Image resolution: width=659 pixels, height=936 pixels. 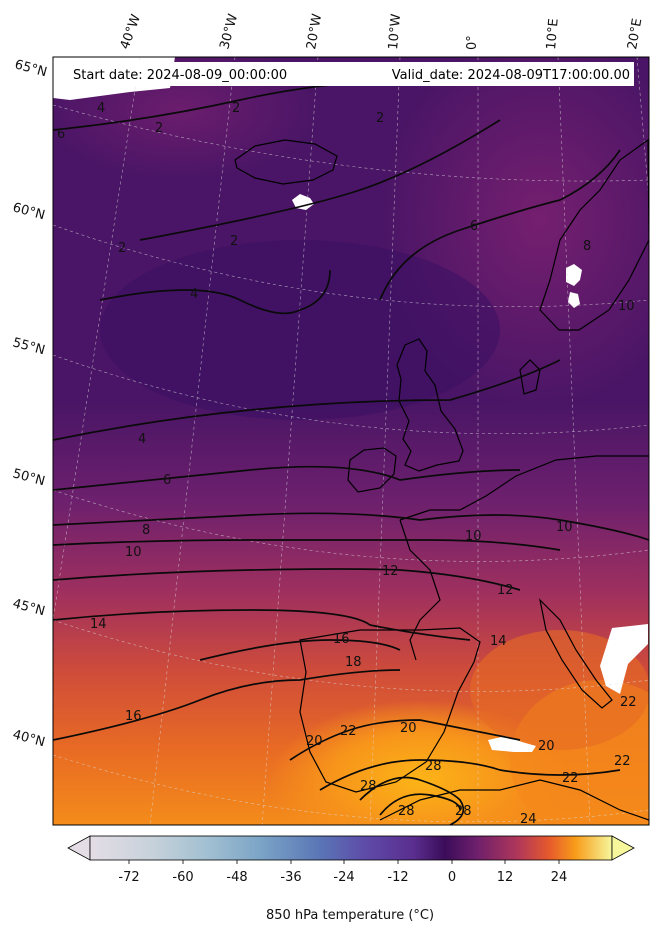 I want to click on contour-label: 18, so click(x=353, y=662).